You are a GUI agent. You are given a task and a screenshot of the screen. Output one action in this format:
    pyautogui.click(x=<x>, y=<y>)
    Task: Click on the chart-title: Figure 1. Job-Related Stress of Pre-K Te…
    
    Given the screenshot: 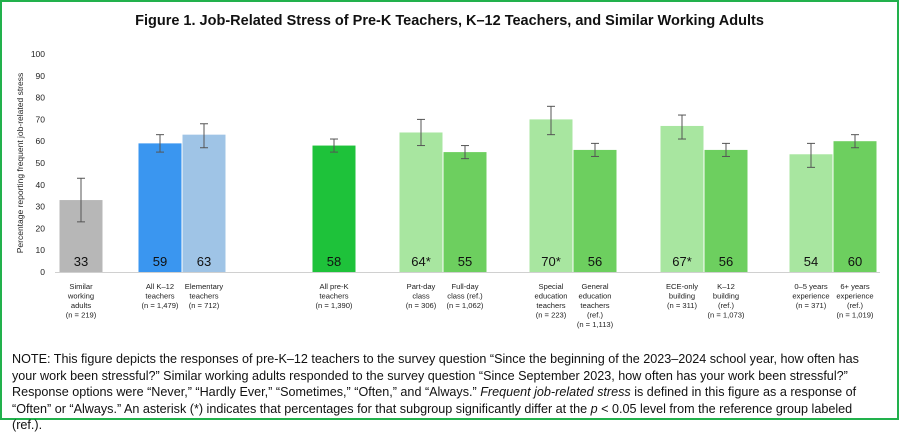 What is the action you would take?
    pyautogui.click(x=449, y=21)
    